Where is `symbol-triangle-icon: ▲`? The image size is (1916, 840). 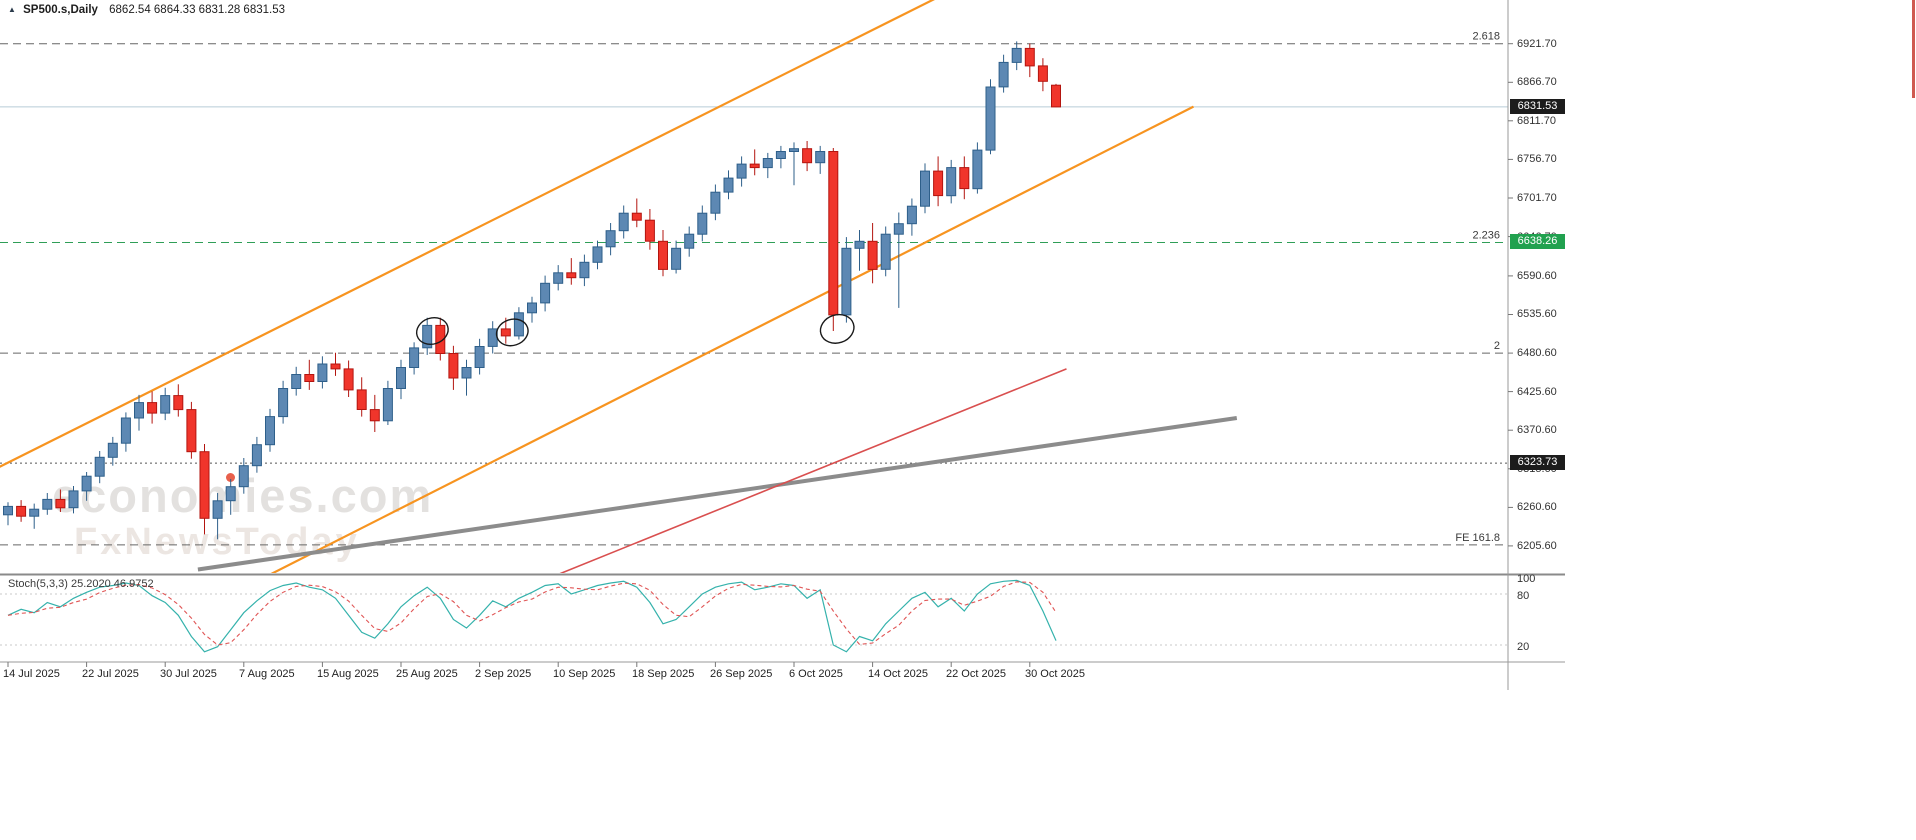
symbol-triangle-icon: ▲ is located at coordinates (12, 9).